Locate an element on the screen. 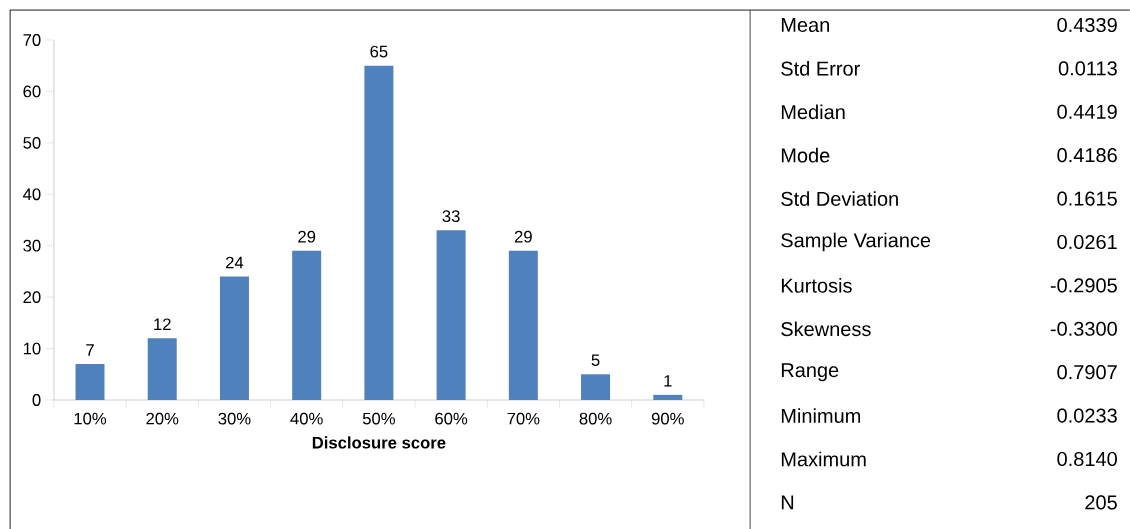  text: Minimum is located at coordinates (821, 415).